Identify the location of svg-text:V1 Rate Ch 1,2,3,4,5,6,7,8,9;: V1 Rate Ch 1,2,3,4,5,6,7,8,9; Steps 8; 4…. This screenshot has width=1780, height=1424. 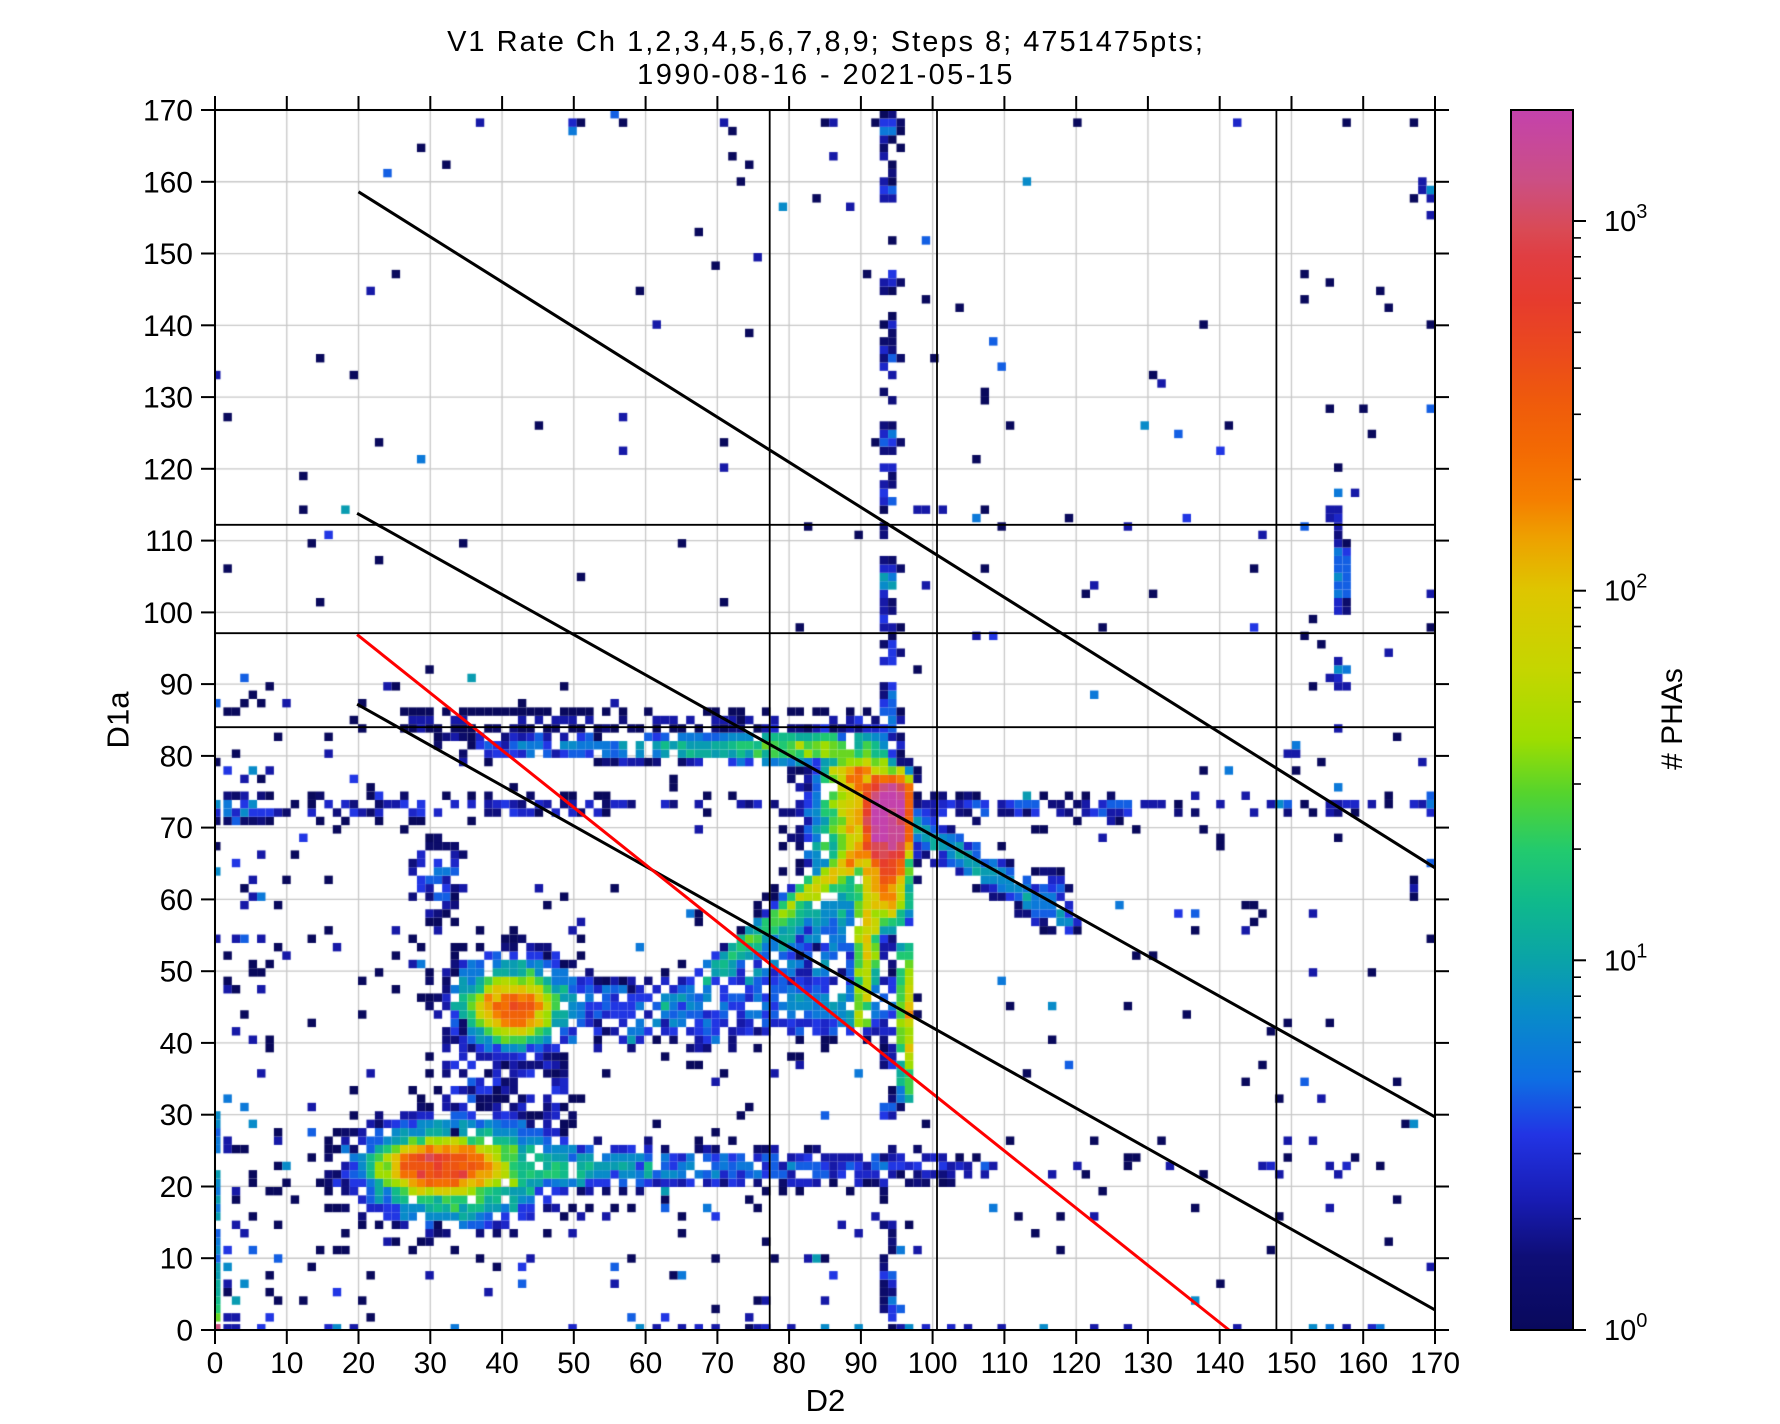
(826, 42).